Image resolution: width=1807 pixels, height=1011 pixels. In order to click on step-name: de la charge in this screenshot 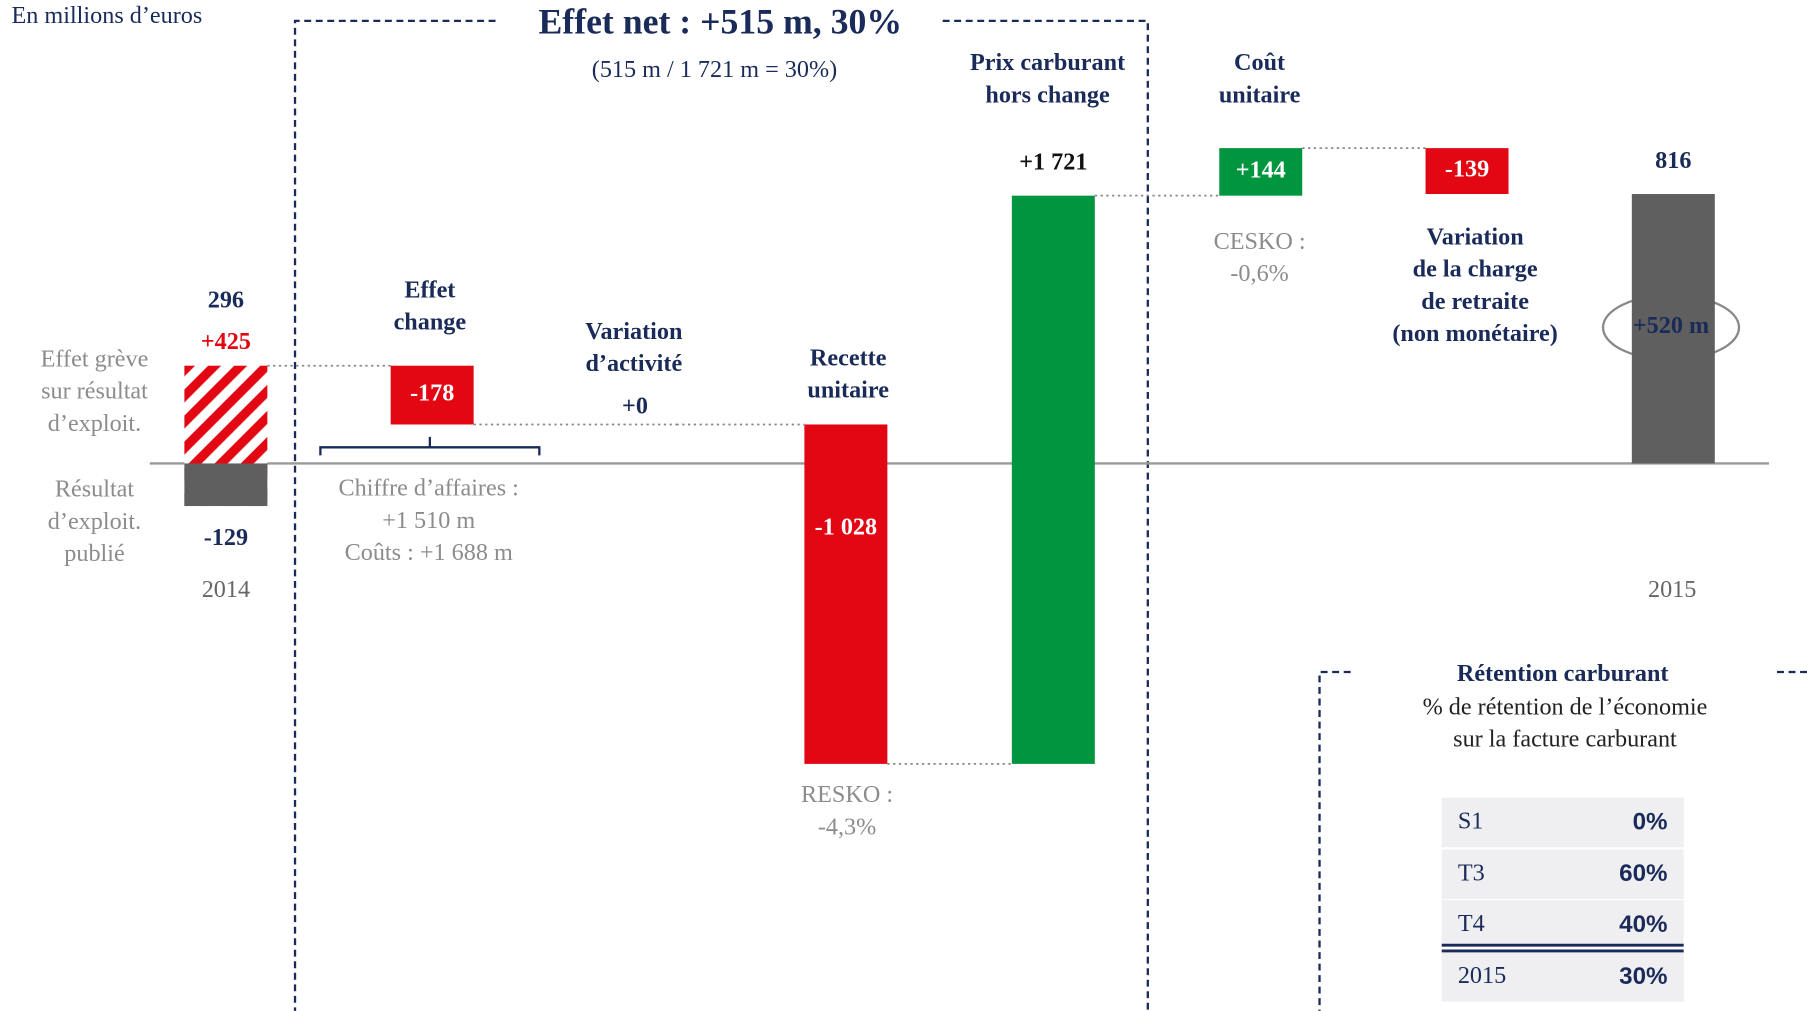, I will do `click(1475, 269)`.